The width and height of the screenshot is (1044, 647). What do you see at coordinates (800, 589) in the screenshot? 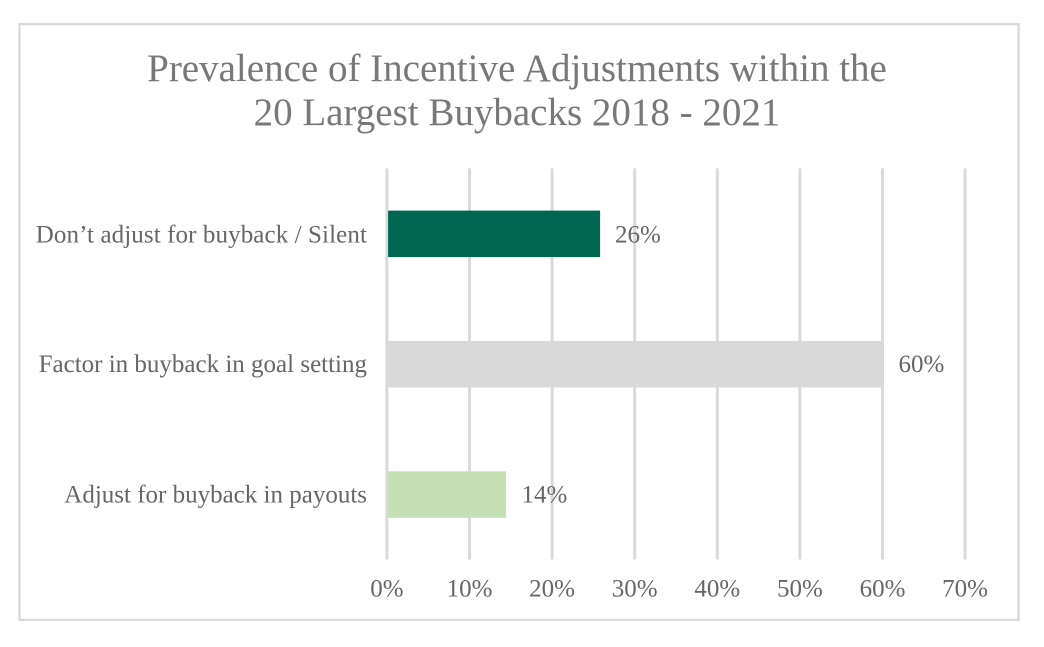
I see `svg-text: 50%` at bounding box center [800, 589].